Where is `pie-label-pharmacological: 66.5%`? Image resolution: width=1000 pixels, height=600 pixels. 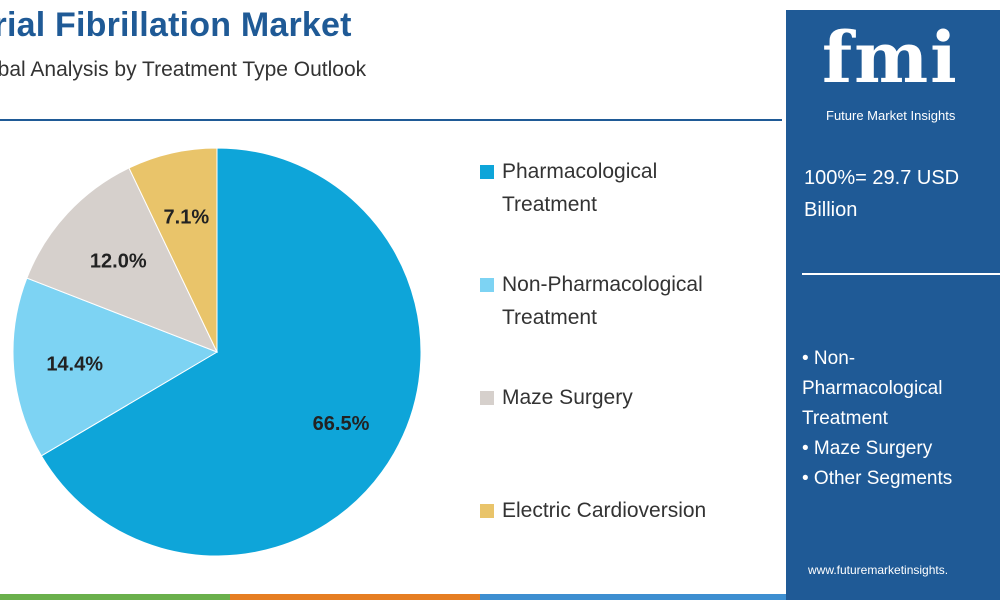
pie-label-pharmacological: 66.5% is located at coordinates (341, 424).